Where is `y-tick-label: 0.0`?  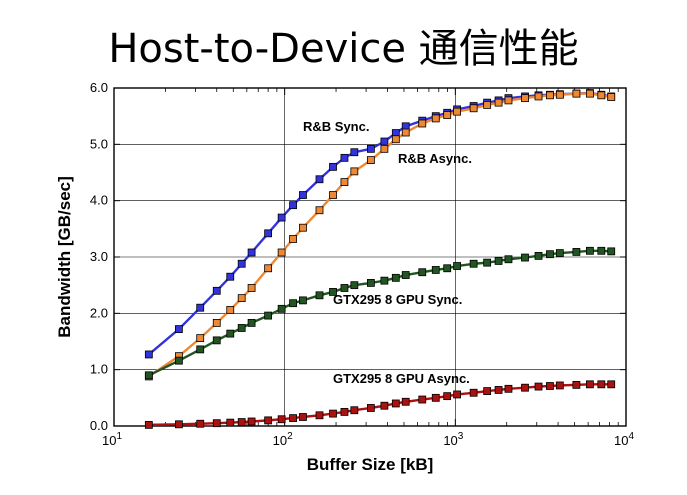
y-tick-label: 0.0 is located at coordinates (99, 425).